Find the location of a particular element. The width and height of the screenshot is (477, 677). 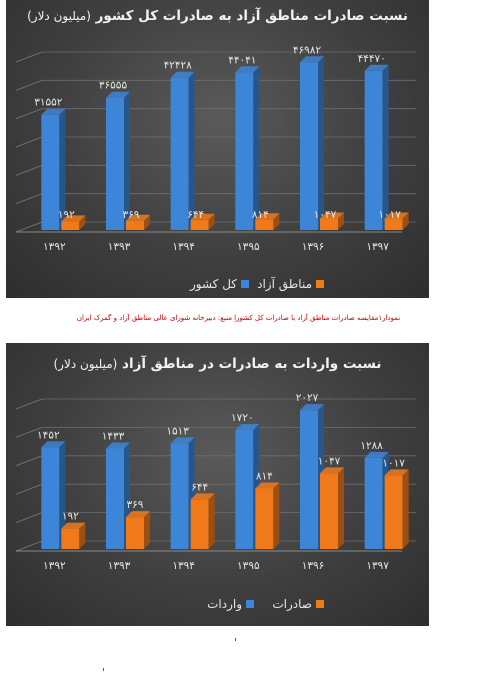

legend-label: واردات is located at coordinates (224, 604).